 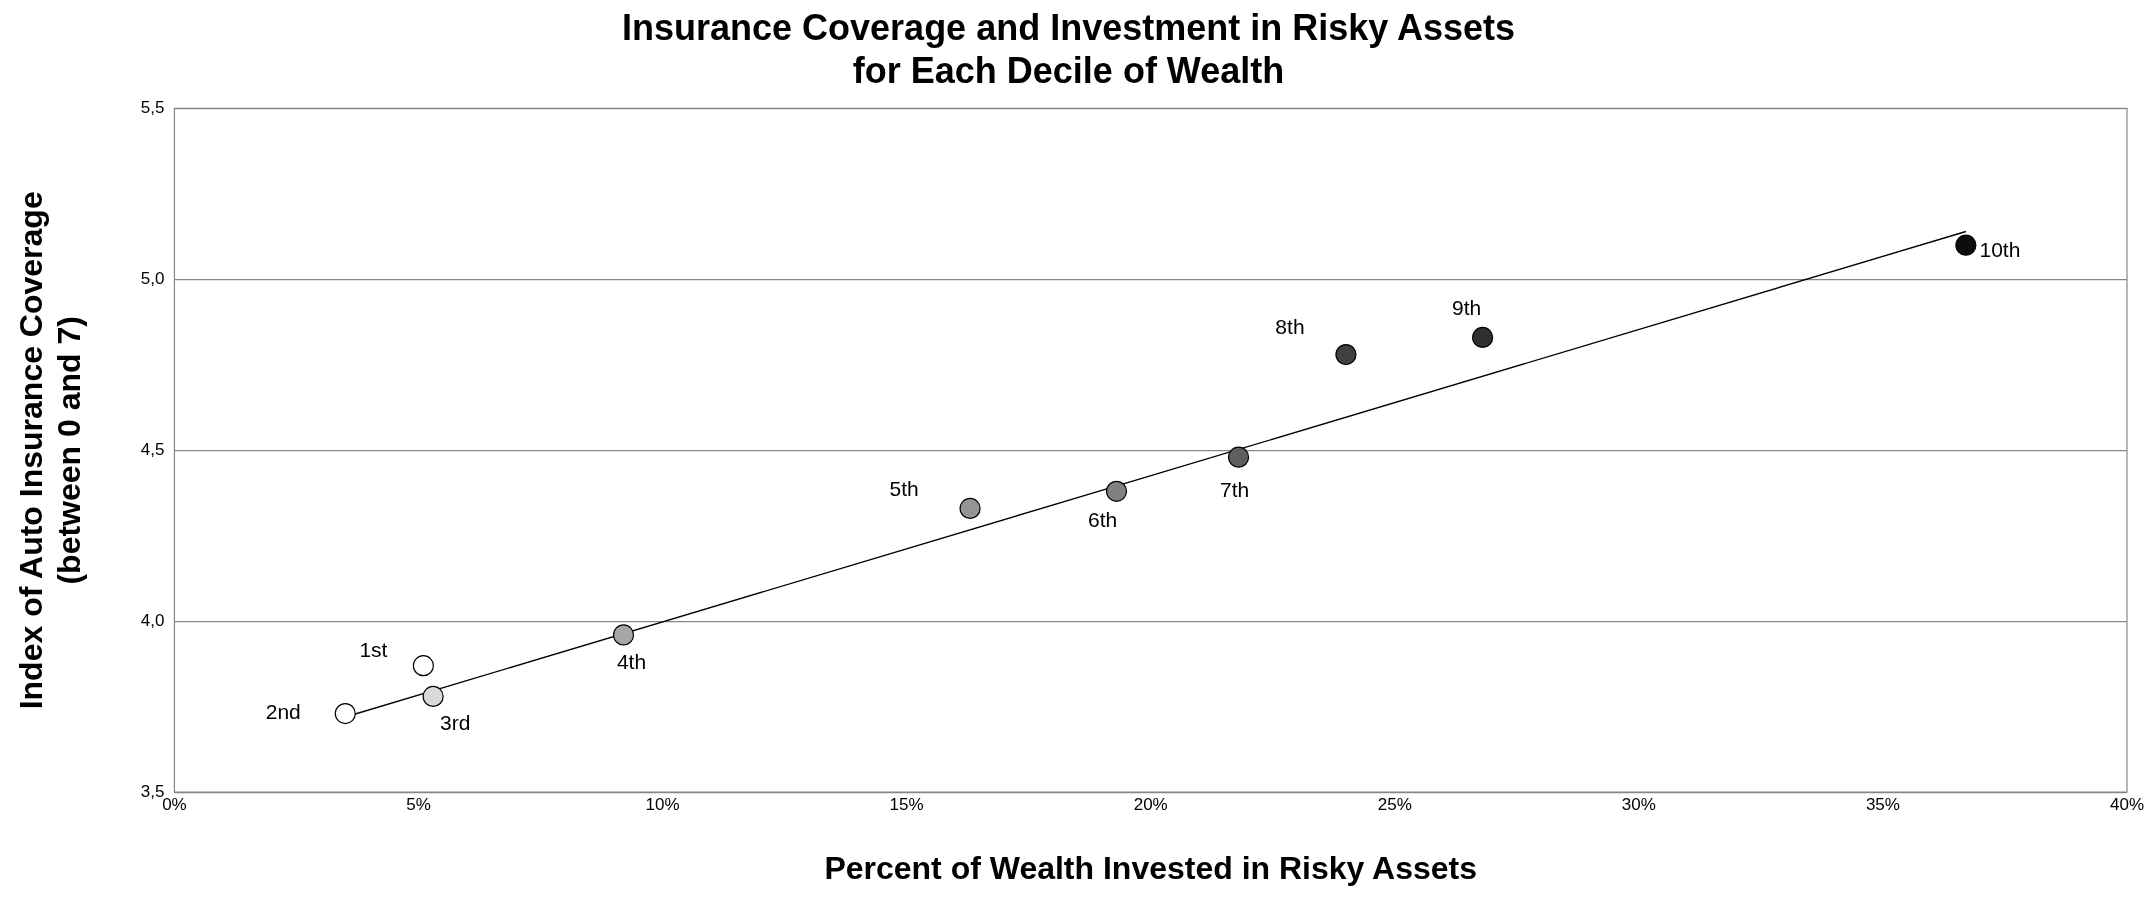 I want to click on y-axis-title: Index of Auto Insurance Coverage (between 0 and 7), so click(x=50, y=450).